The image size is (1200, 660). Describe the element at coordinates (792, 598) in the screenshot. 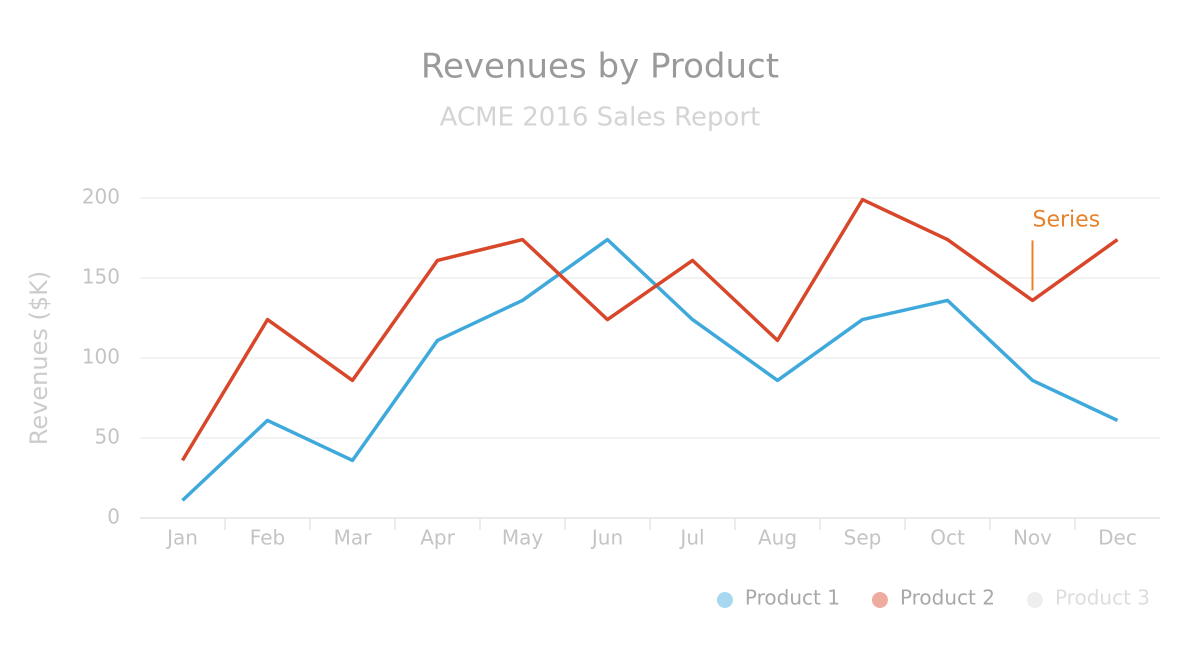

I see `legend-label: Product 1` at that location.